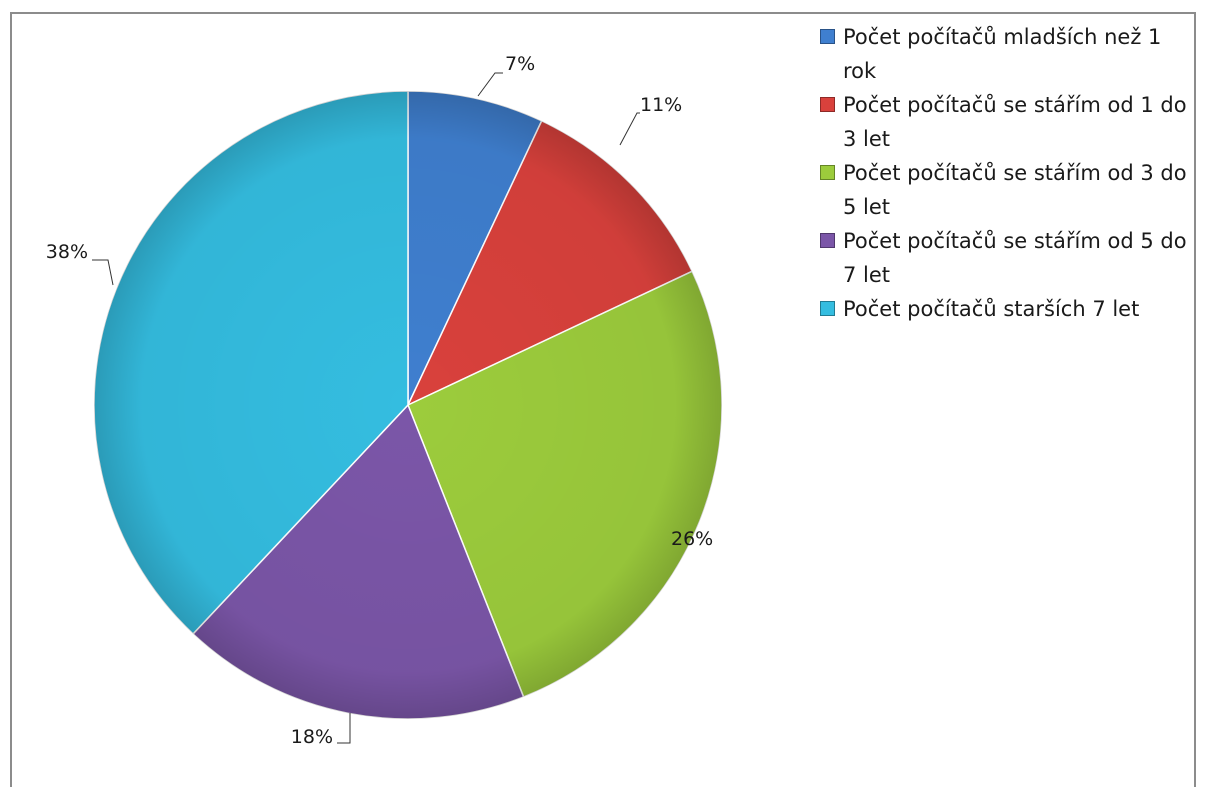  What do you see at coordinates (1015, 122) in the screenshot?
I see `legend-label: Počet počítačů se stářím od 1 do 3 let` at bounding box center [1015, 122].